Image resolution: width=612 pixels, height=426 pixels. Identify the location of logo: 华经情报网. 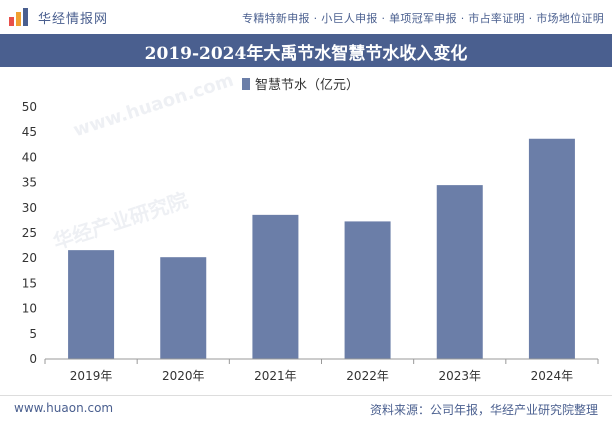
(58, 17).